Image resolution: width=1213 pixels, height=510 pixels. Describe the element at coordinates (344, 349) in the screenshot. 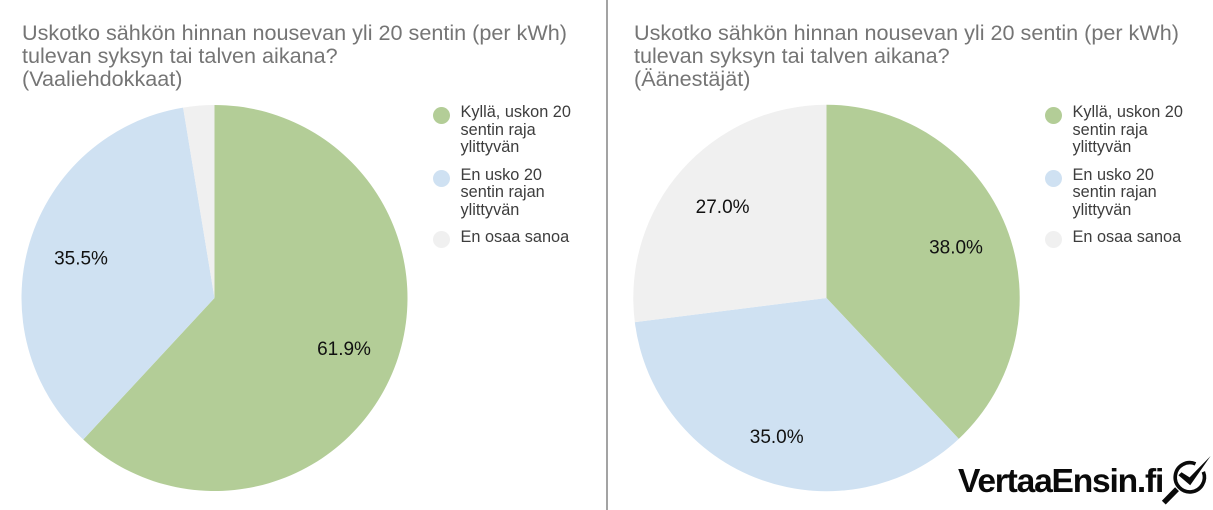

I see `svg-text: 61.9%` at that location.